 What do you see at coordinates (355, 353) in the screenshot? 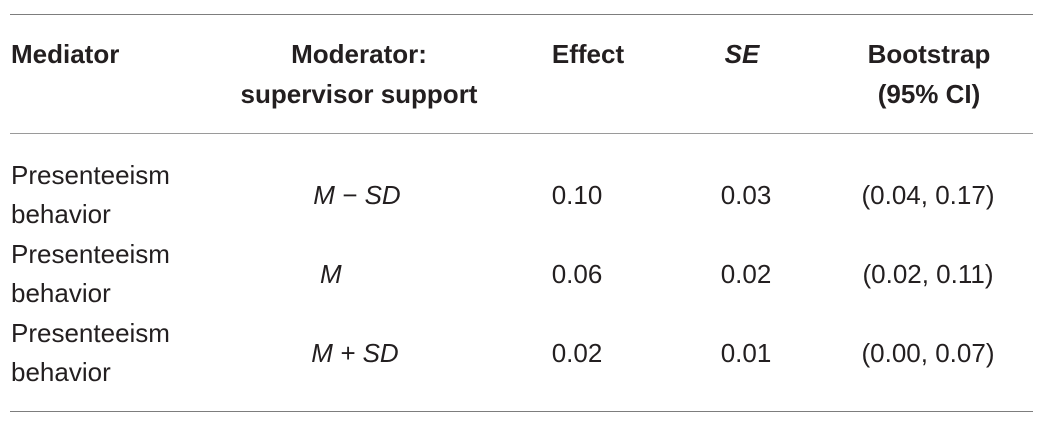
I see `moderator-cell: M + SD` at bounding box center [355, 353].